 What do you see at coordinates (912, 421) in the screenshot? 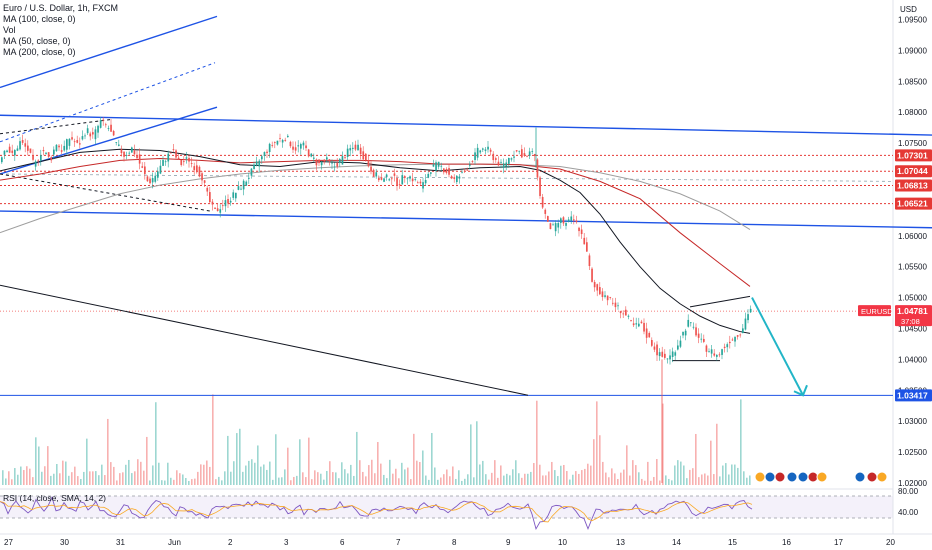
I see `y-tick-label: 1.03000` at bounding box center [912, 421].